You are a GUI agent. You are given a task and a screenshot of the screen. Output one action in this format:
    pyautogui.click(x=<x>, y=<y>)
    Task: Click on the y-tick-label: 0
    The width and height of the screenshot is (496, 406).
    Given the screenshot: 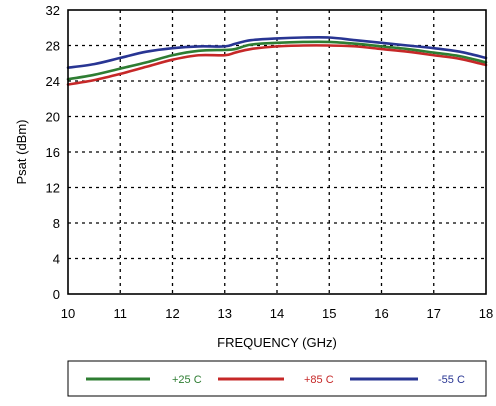 What is the action you would take?
    pyautogui.click(x=56, y=294)
    